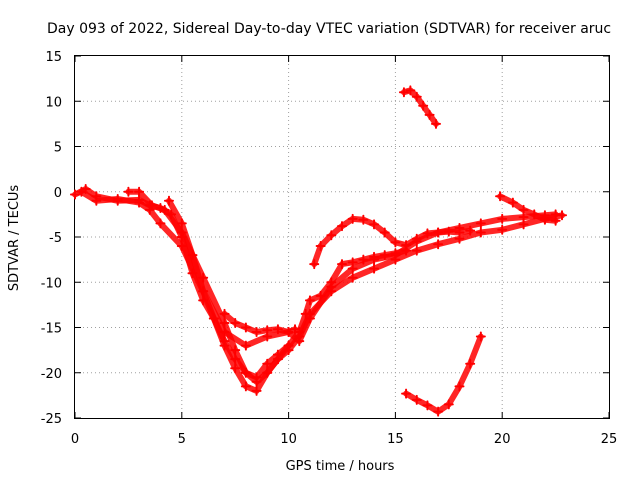 Image resolution: width=640 pixels, height=480 pixels. Describe the element at coordinates (53, 57) in the screenshot. I see `y-tick-label: 15` at that location.